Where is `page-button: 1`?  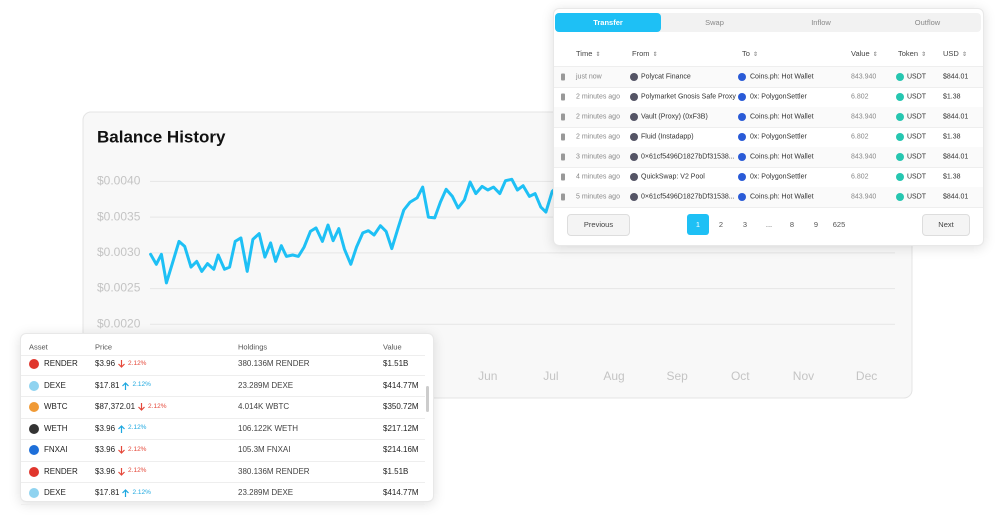 page-button: 1 is located at coordinates (698, 224).